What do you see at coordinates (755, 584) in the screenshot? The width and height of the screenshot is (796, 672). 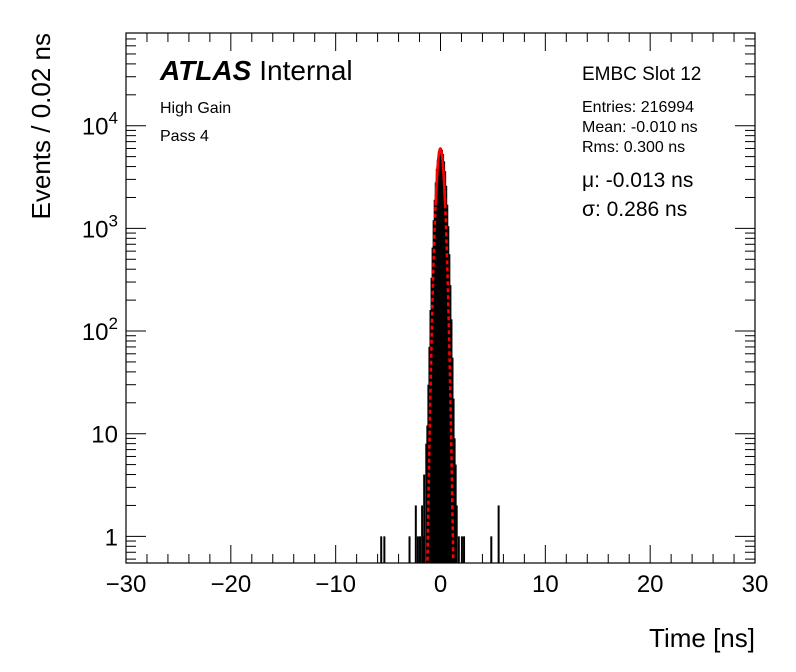 I see `x-tick-label: 30` at bounding box center [755, 584].